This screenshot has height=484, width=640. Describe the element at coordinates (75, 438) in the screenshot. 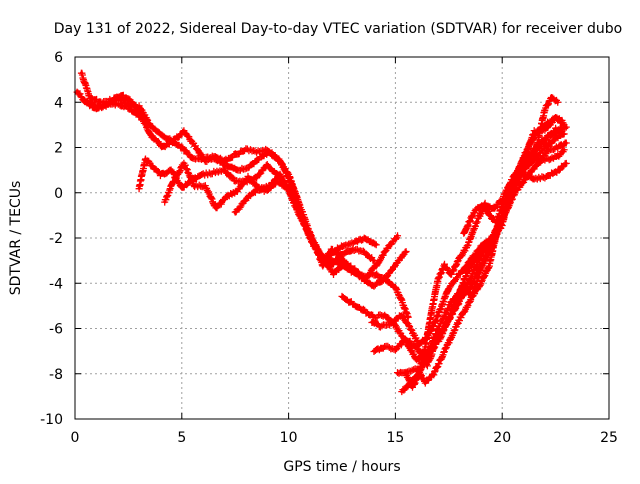

I see `x-tick-label: 0` at that location.